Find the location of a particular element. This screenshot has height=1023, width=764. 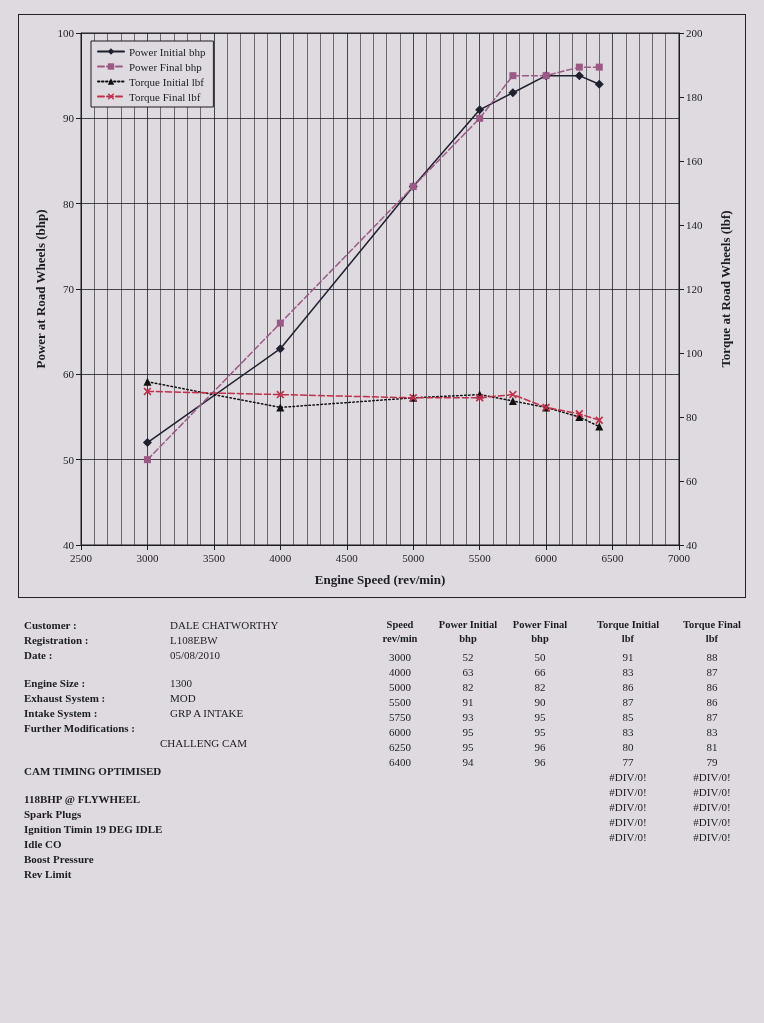

y2-tick-label: 180 is located at coordinates (694, 97).